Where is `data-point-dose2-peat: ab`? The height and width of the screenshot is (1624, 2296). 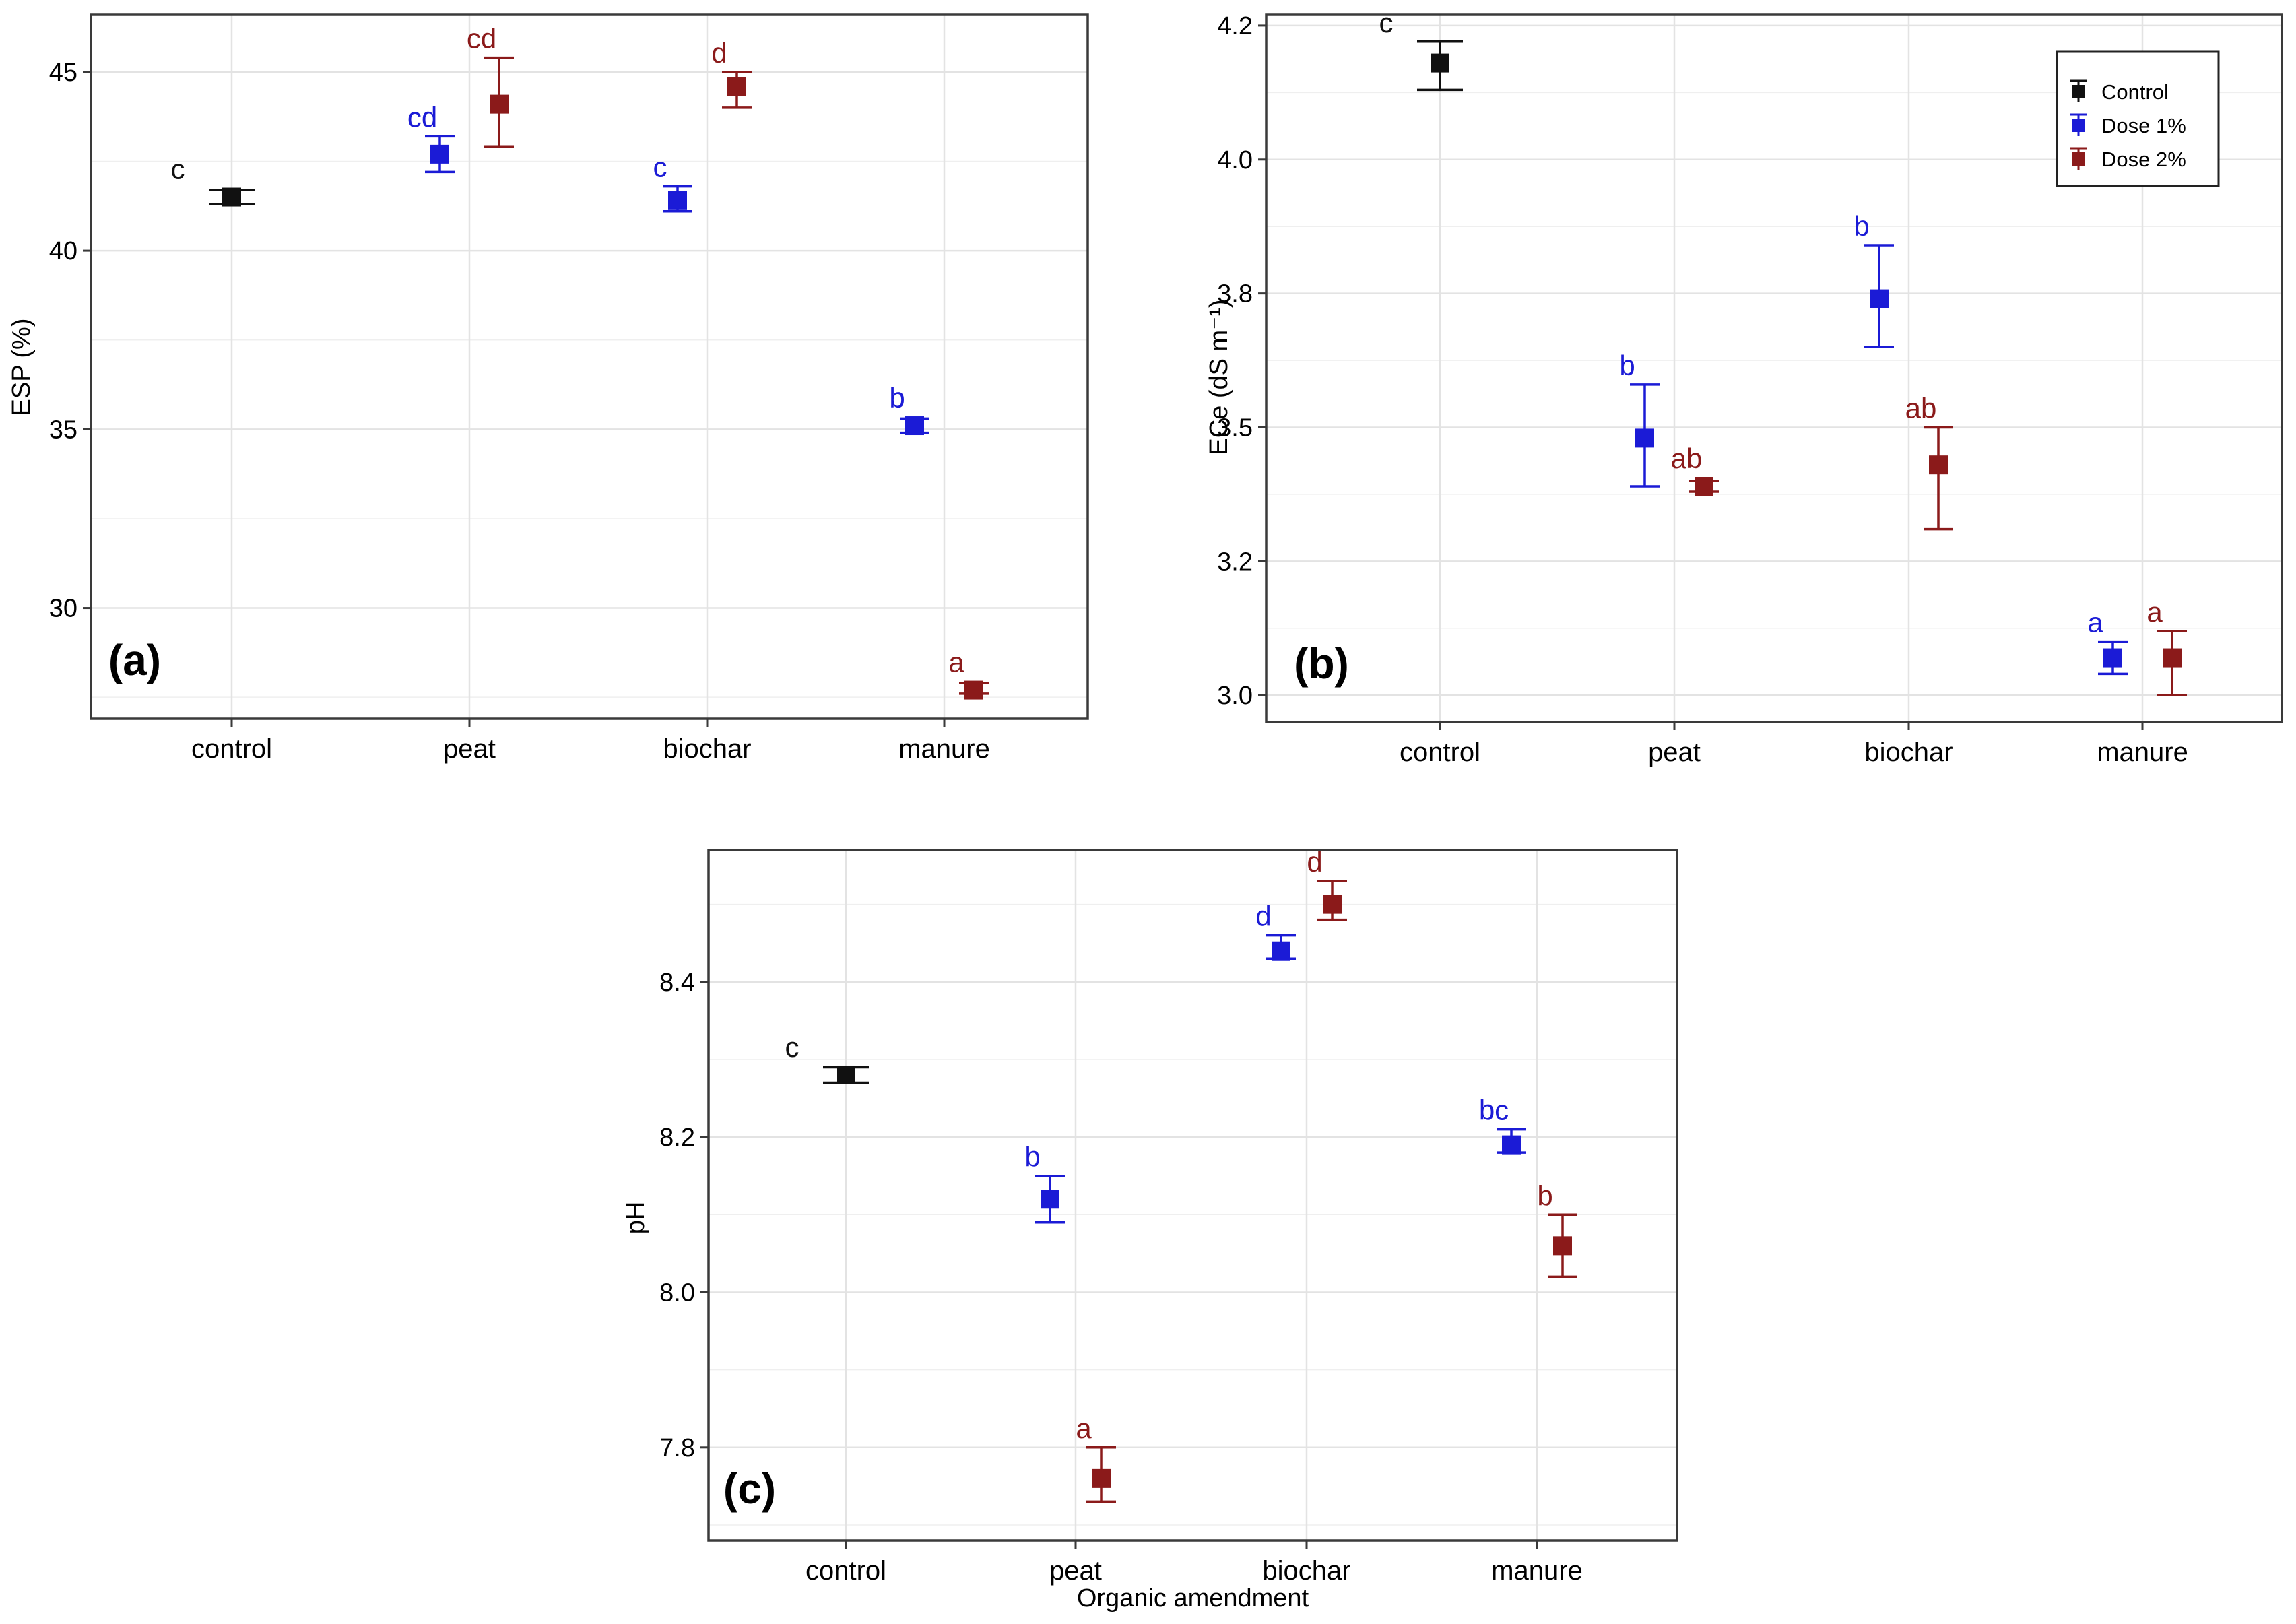
data-point-dose2-peat: ab is located at coordinates (1695, 469).